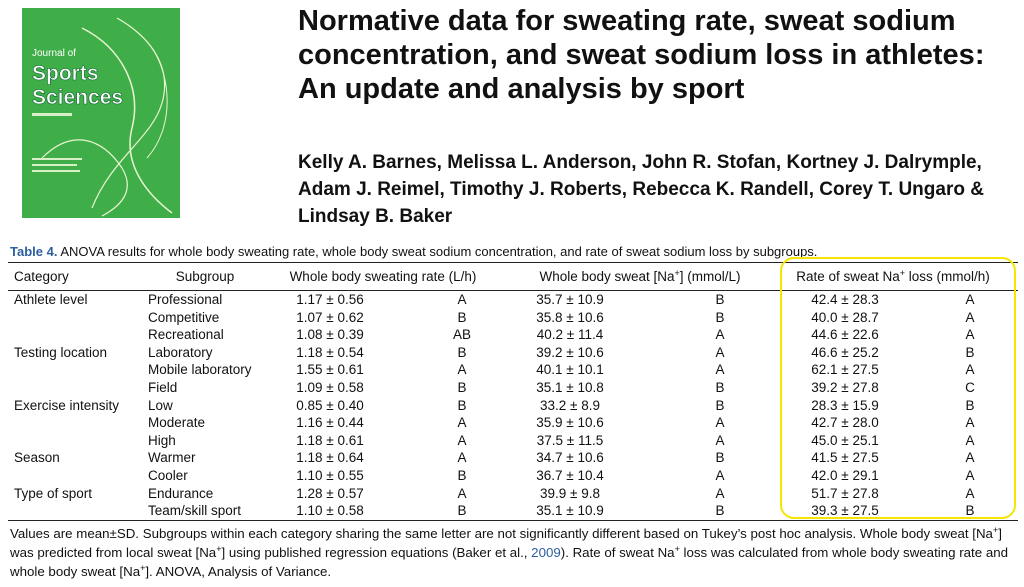 This screenshot has height=587, width=1024. I want to click on subgroup: Cooler, so click(168, 475).